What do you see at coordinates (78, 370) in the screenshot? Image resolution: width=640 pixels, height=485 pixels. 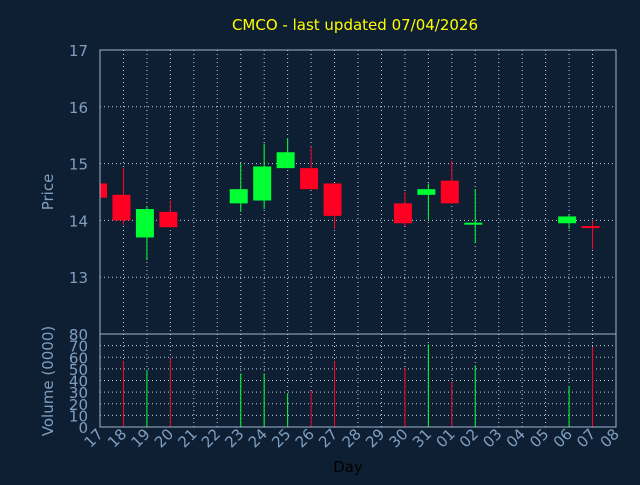 I see `volume-tick-label: 50` at bounding box center [78, 370].